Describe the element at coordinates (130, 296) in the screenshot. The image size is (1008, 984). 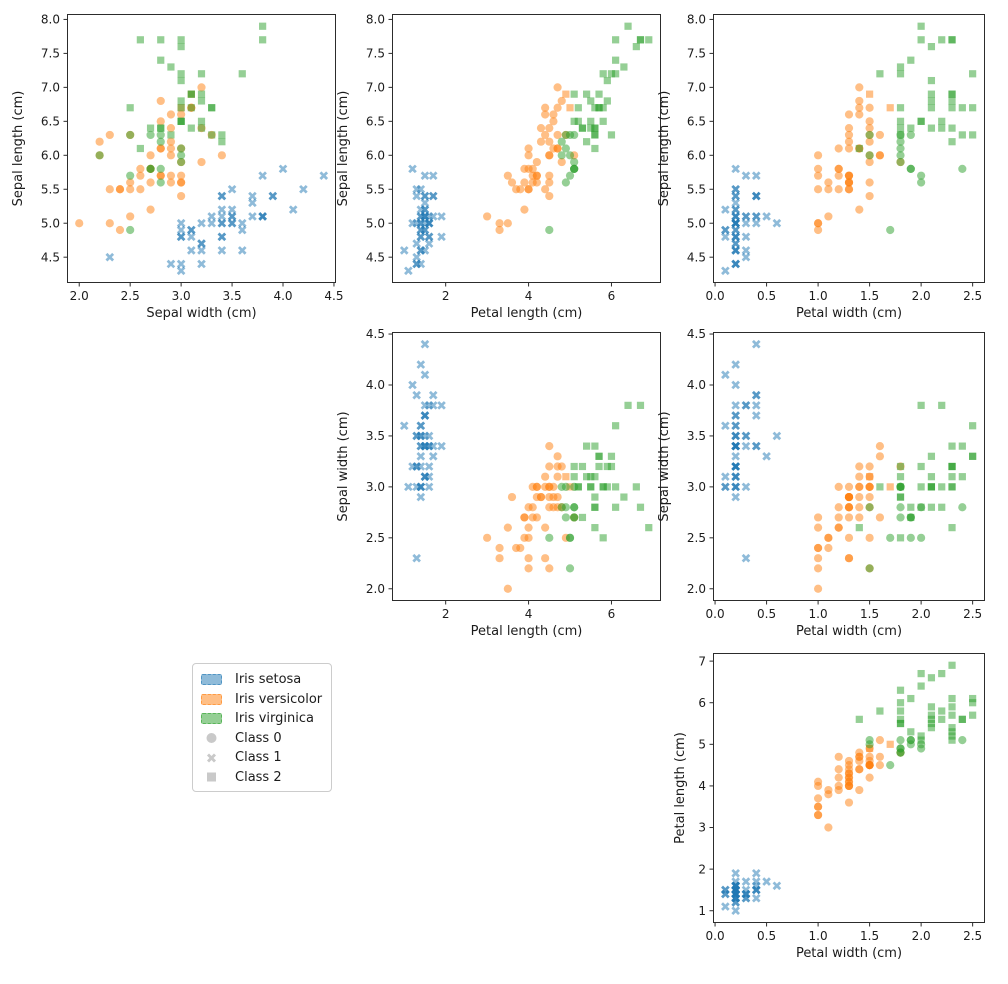
I see `x-tick-label: 2.5` at that location.